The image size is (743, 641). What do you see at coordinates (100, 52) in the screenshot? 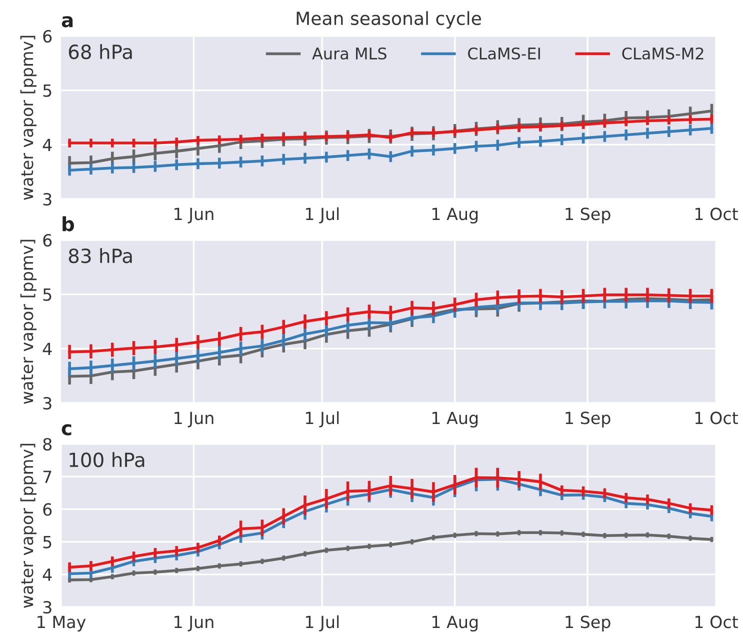
I see `annotation: 68 hPa` at bounding box center [100, 52].